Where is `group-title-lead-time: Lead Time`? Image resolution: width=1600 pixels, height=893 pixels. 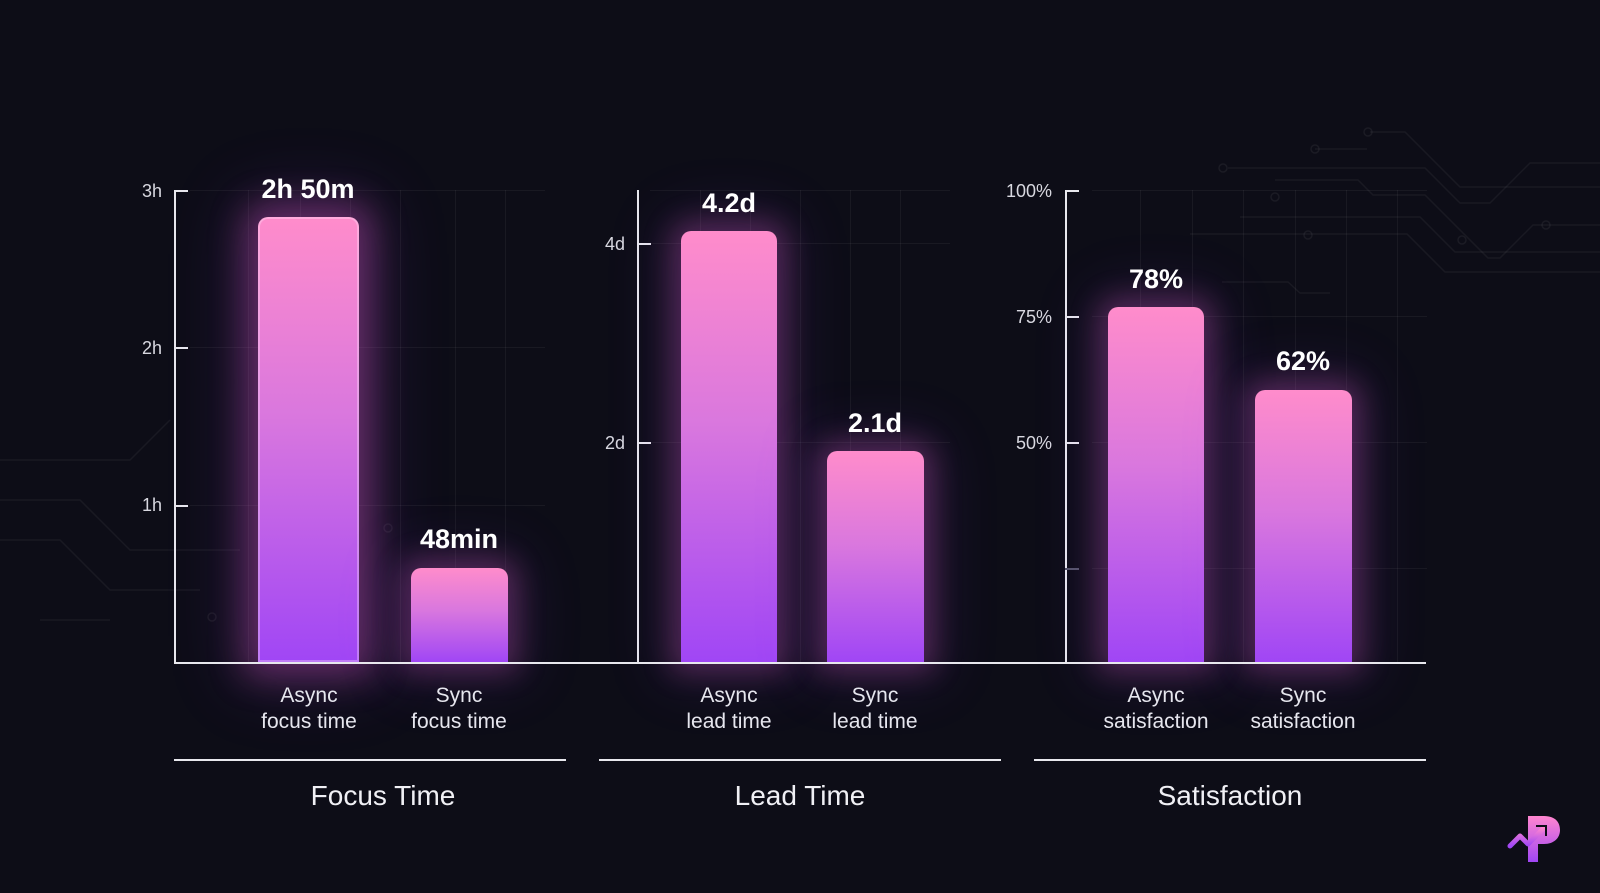
group-title-lead-time: Lead Time is located at coordinates (800, 795).